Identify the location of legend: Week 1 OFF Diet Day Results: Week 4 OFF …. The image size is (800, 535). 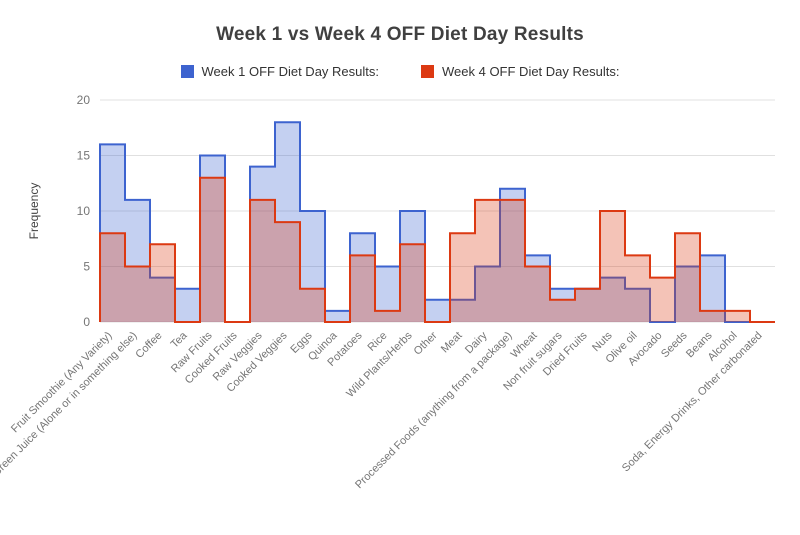
(400, 71).